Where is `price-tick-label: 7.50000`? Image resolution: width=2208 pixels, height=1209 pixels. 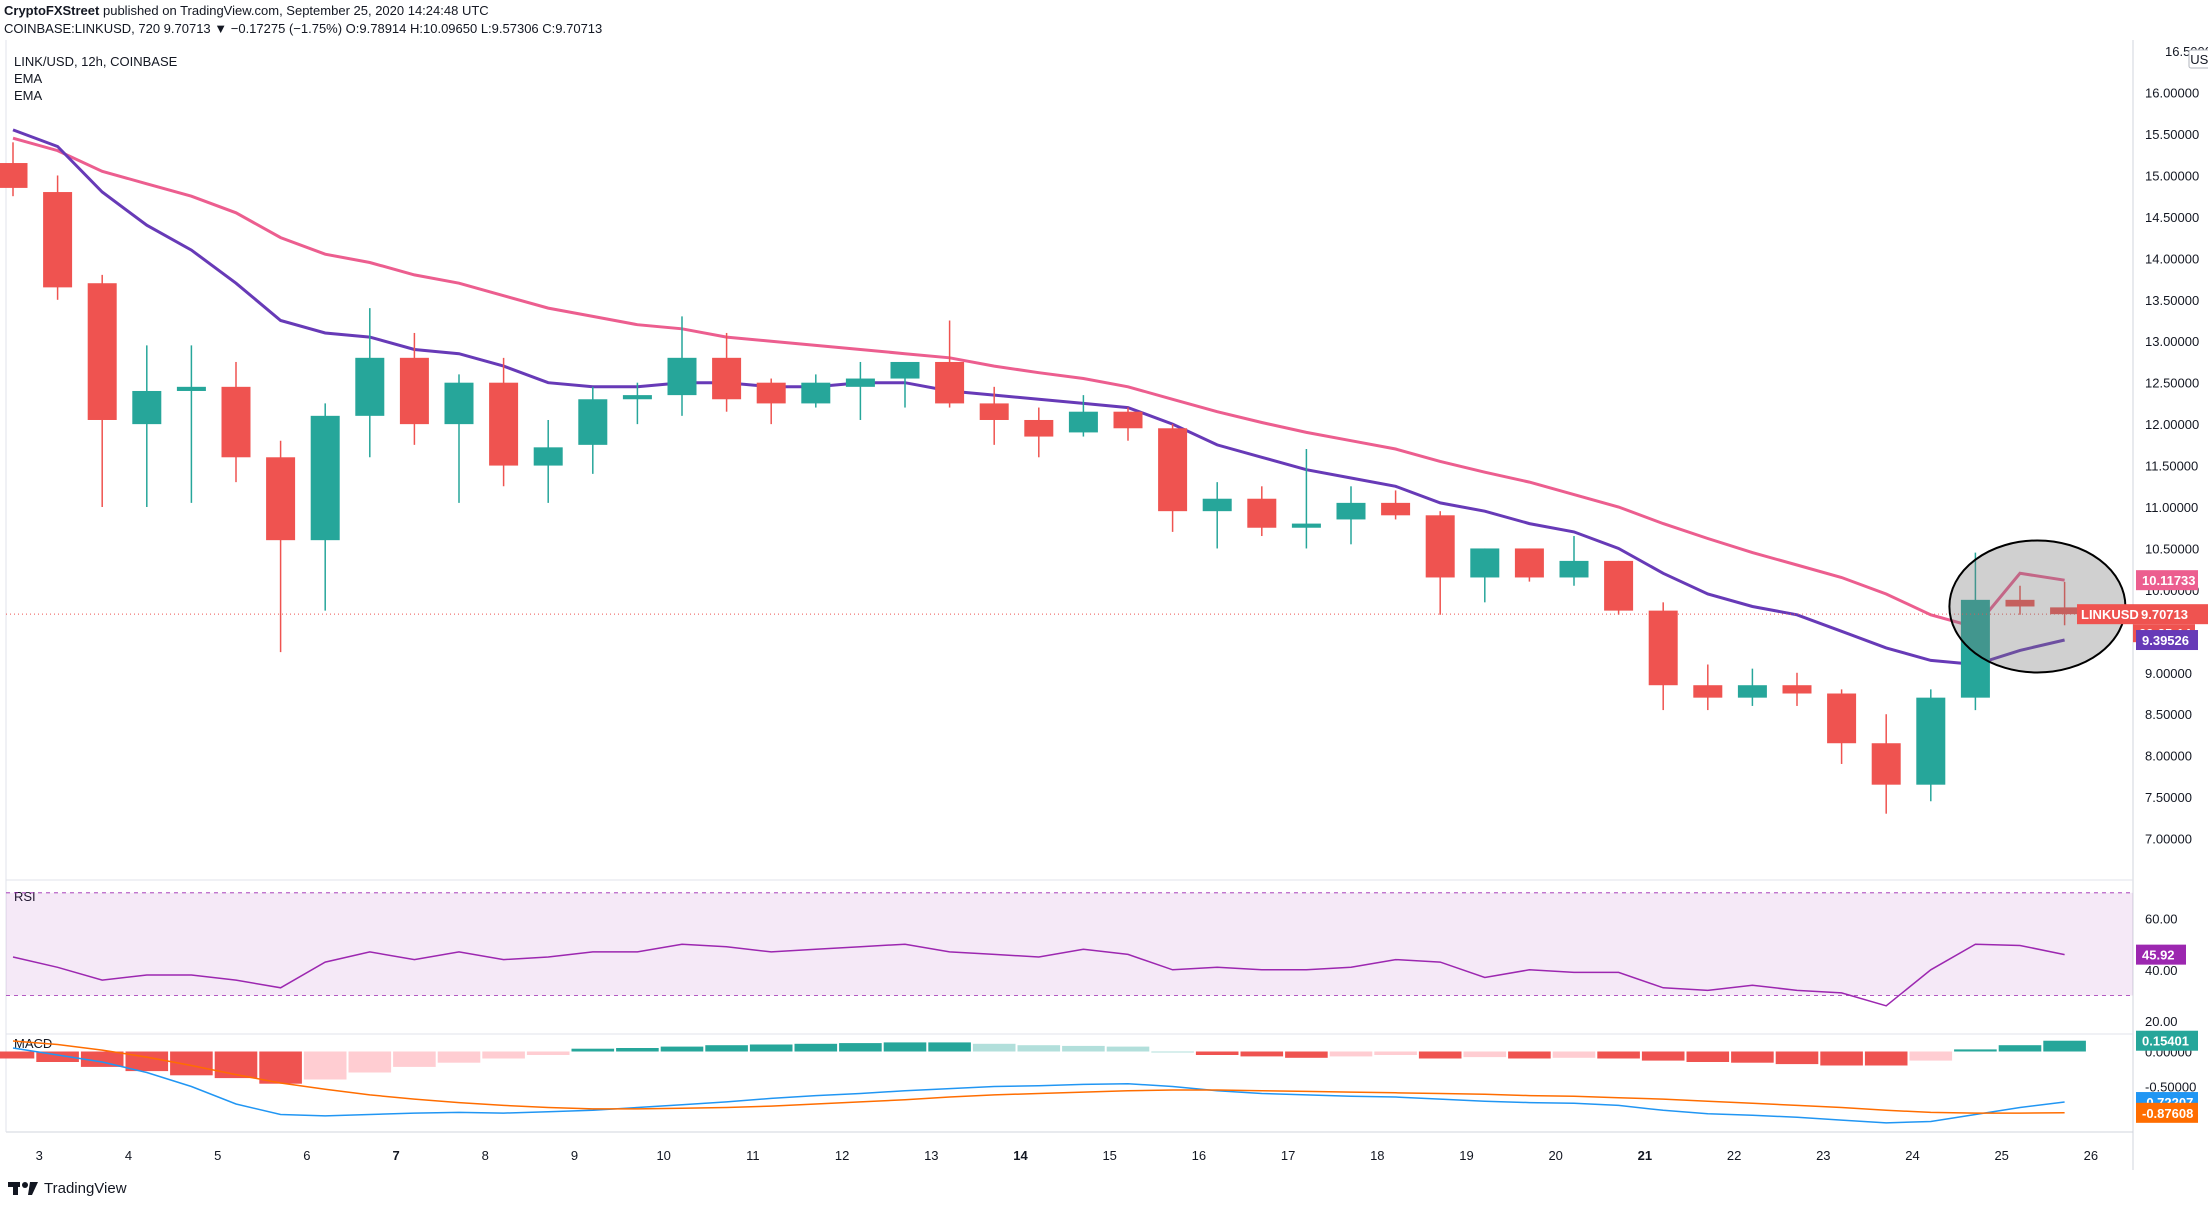 price-tick-label: 7.50000 is located at coordinates (2168, 797).